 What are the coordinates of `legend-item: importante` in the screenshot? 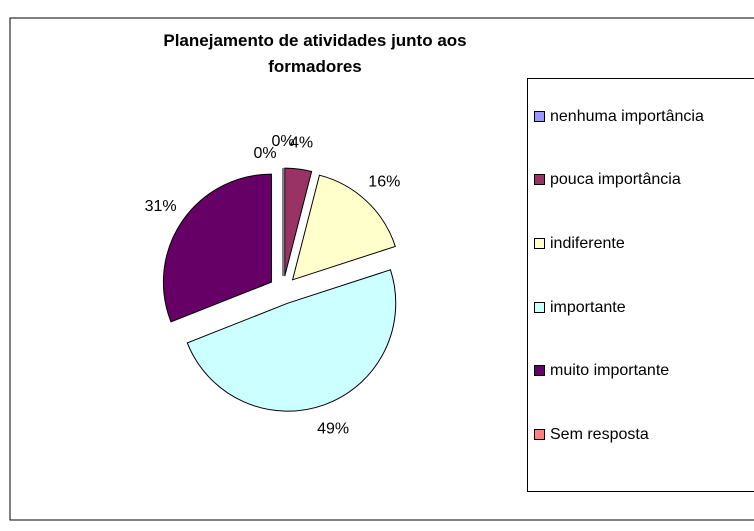 It's located at (644, 308).